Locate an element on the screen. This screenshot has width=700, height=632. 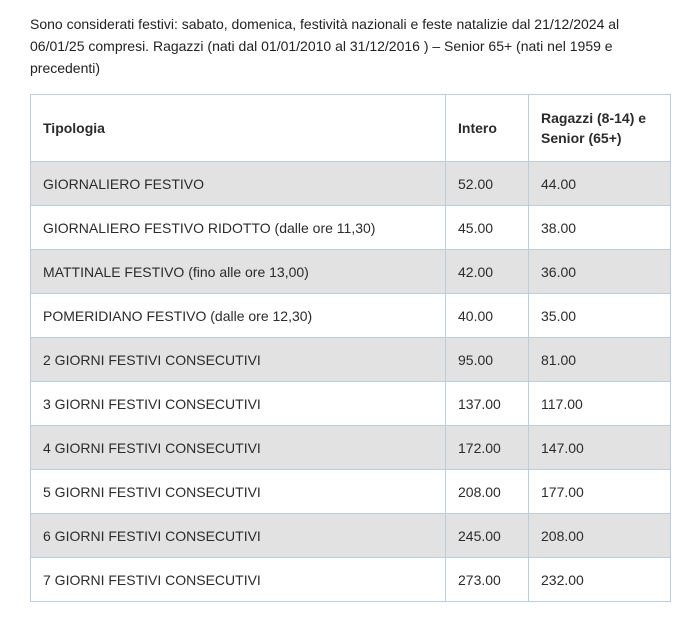
table-row: 2 GIORNI FESTIVI CONSECUTIVI 95.00 81.00 is located at coordinates (350, 359).